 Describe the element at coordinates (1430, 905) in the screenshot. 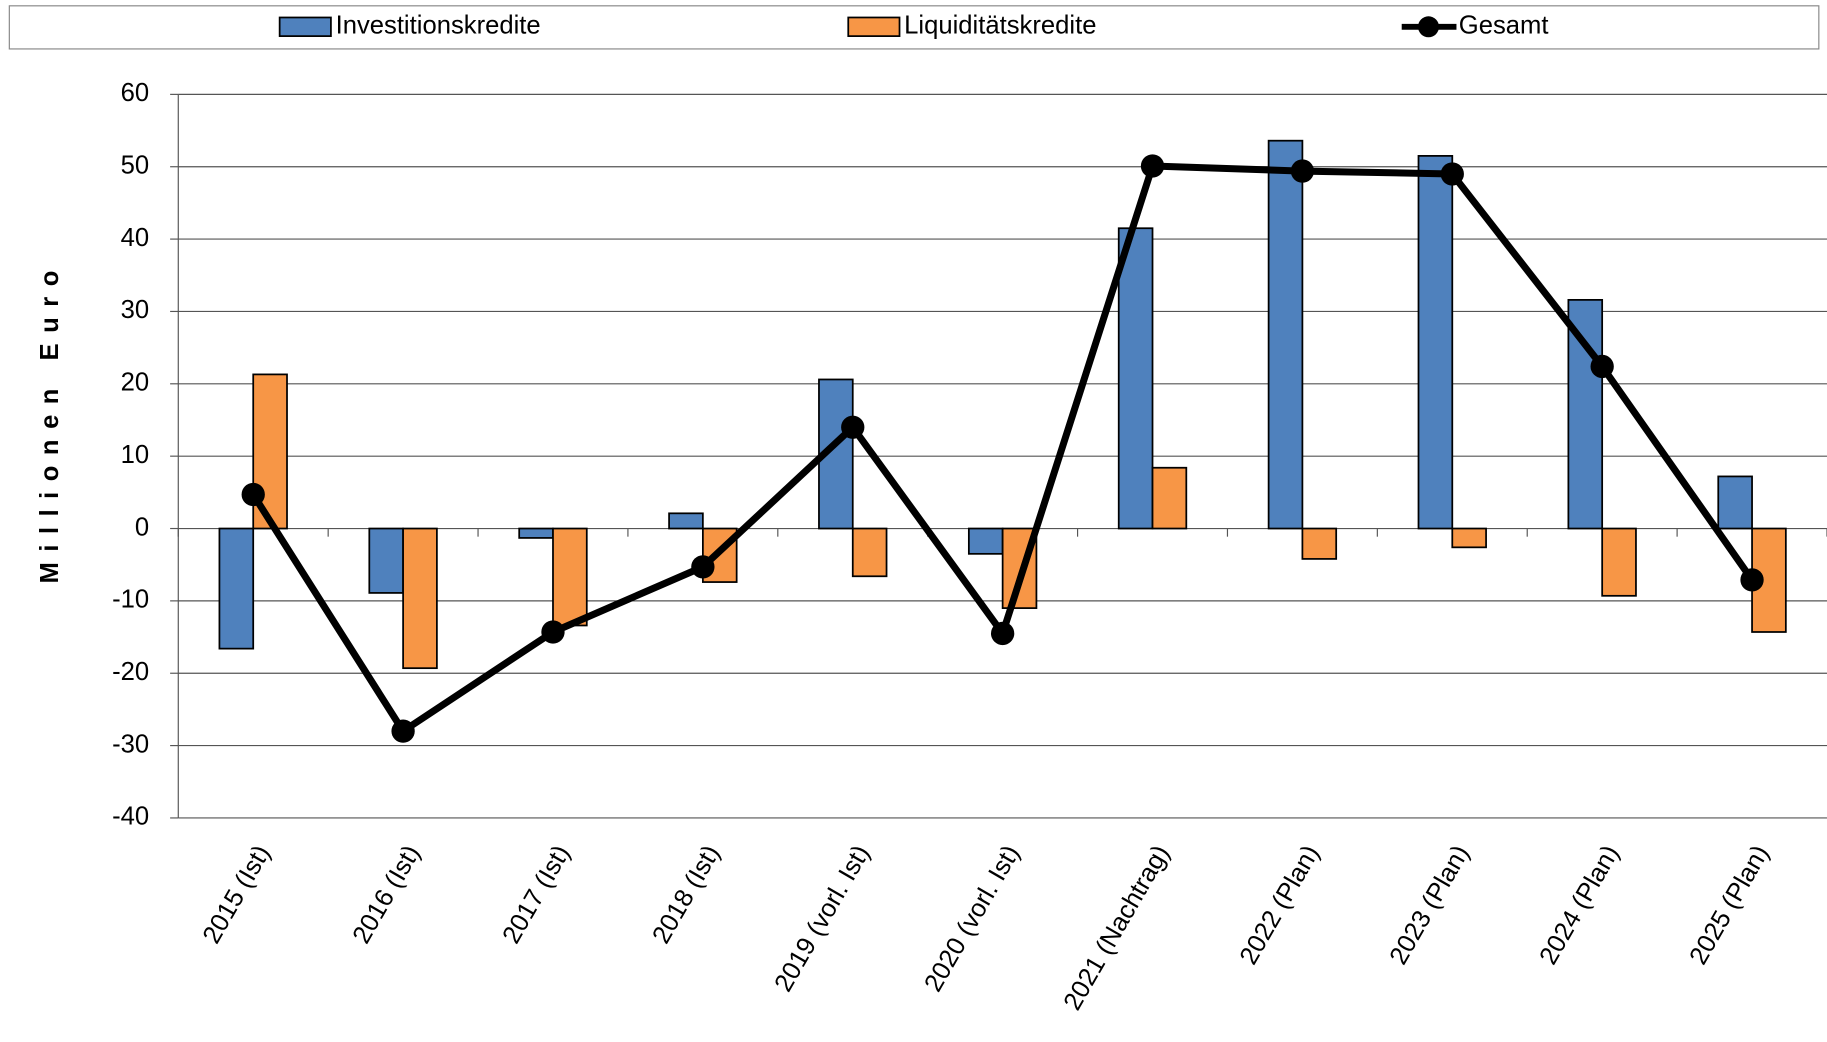

I see `x-tick-label: 2023 (Plan)` at that location.